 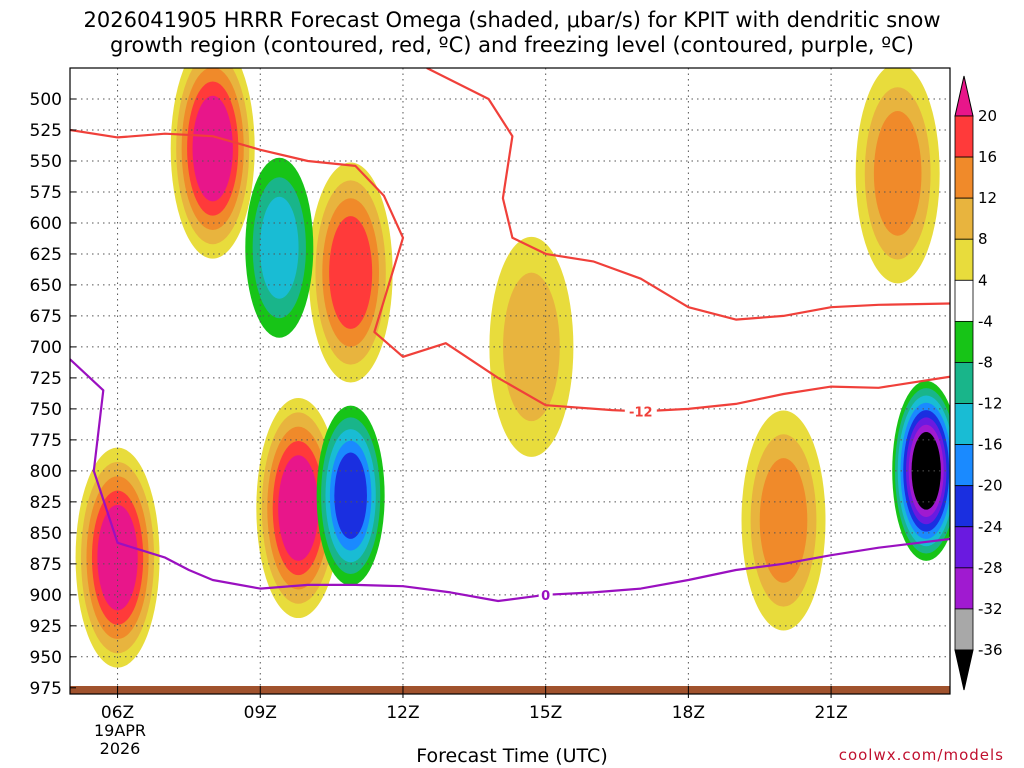 What do you see at coordinates (46, 100) in the screenshot?
I see `y-tick-label-500: 500` at bounding box center [46, 100].